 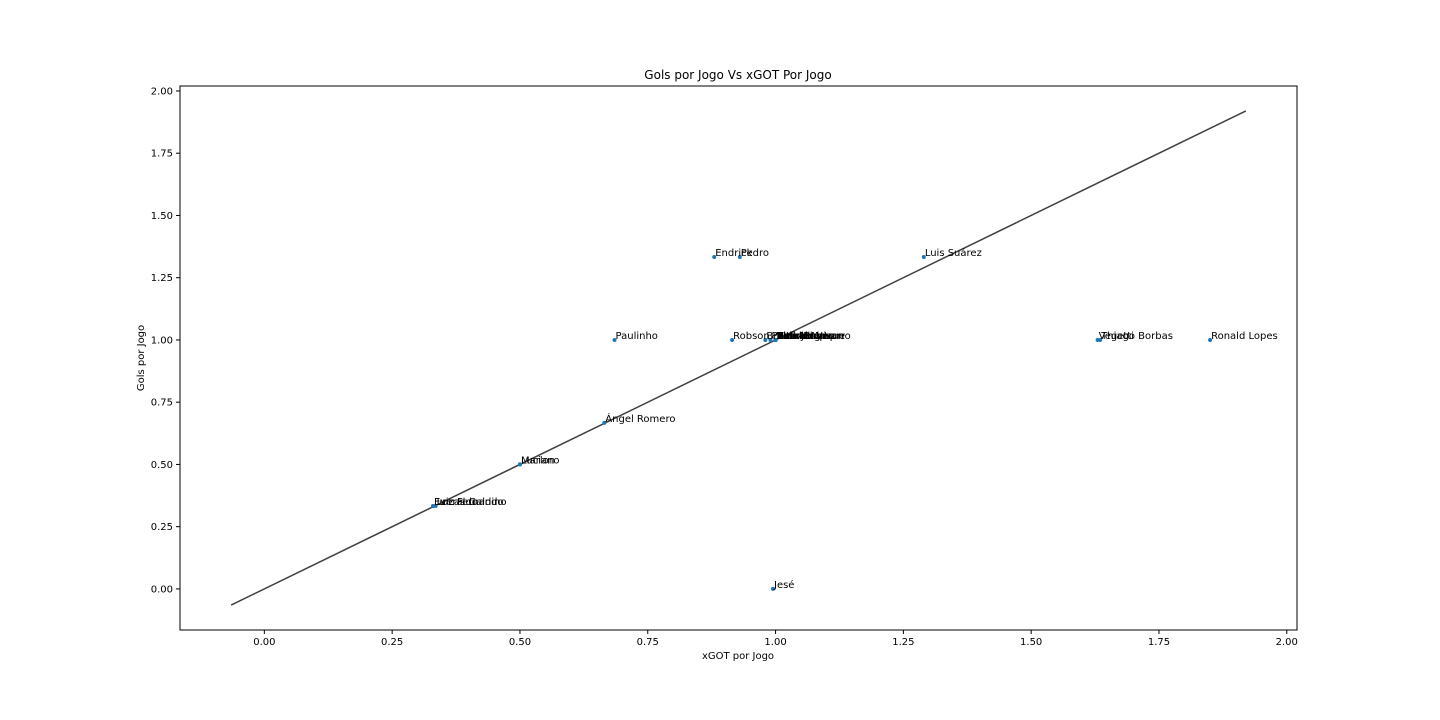 What do you see at coordinates (1031, 642) in the screenshot?
I see `x-tick-label: 1.50` at bounding box center [1031, 642].